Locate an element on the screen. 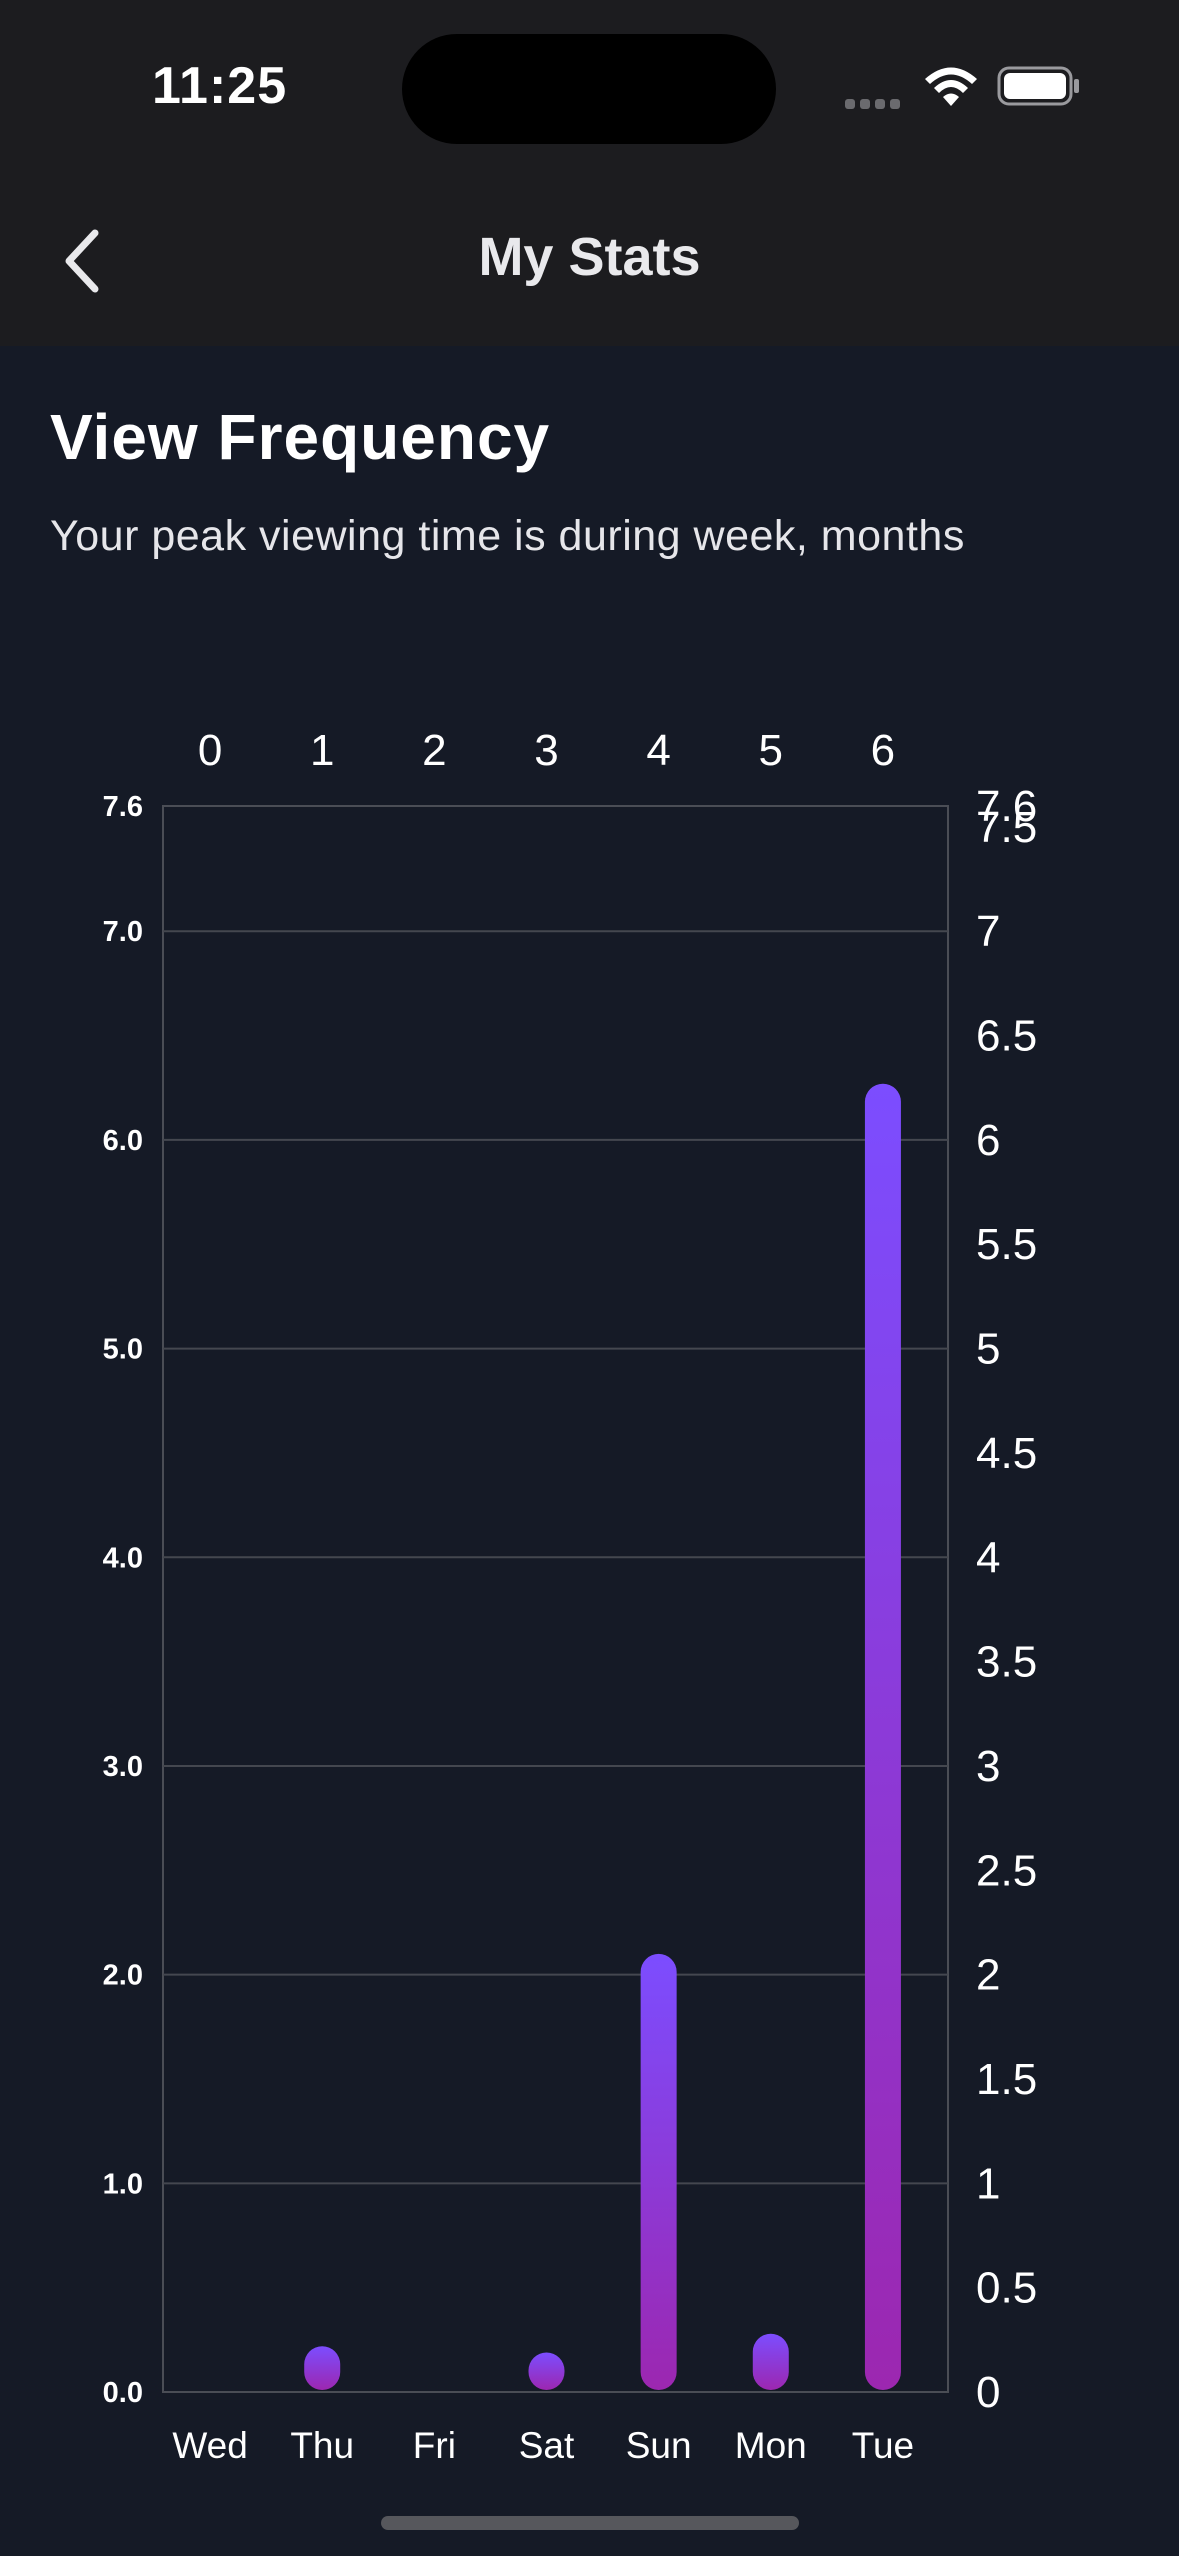 The image size is (1179, 2556). right-axis-tick-label: 2.5 is located at coordinates (1006, 1870).